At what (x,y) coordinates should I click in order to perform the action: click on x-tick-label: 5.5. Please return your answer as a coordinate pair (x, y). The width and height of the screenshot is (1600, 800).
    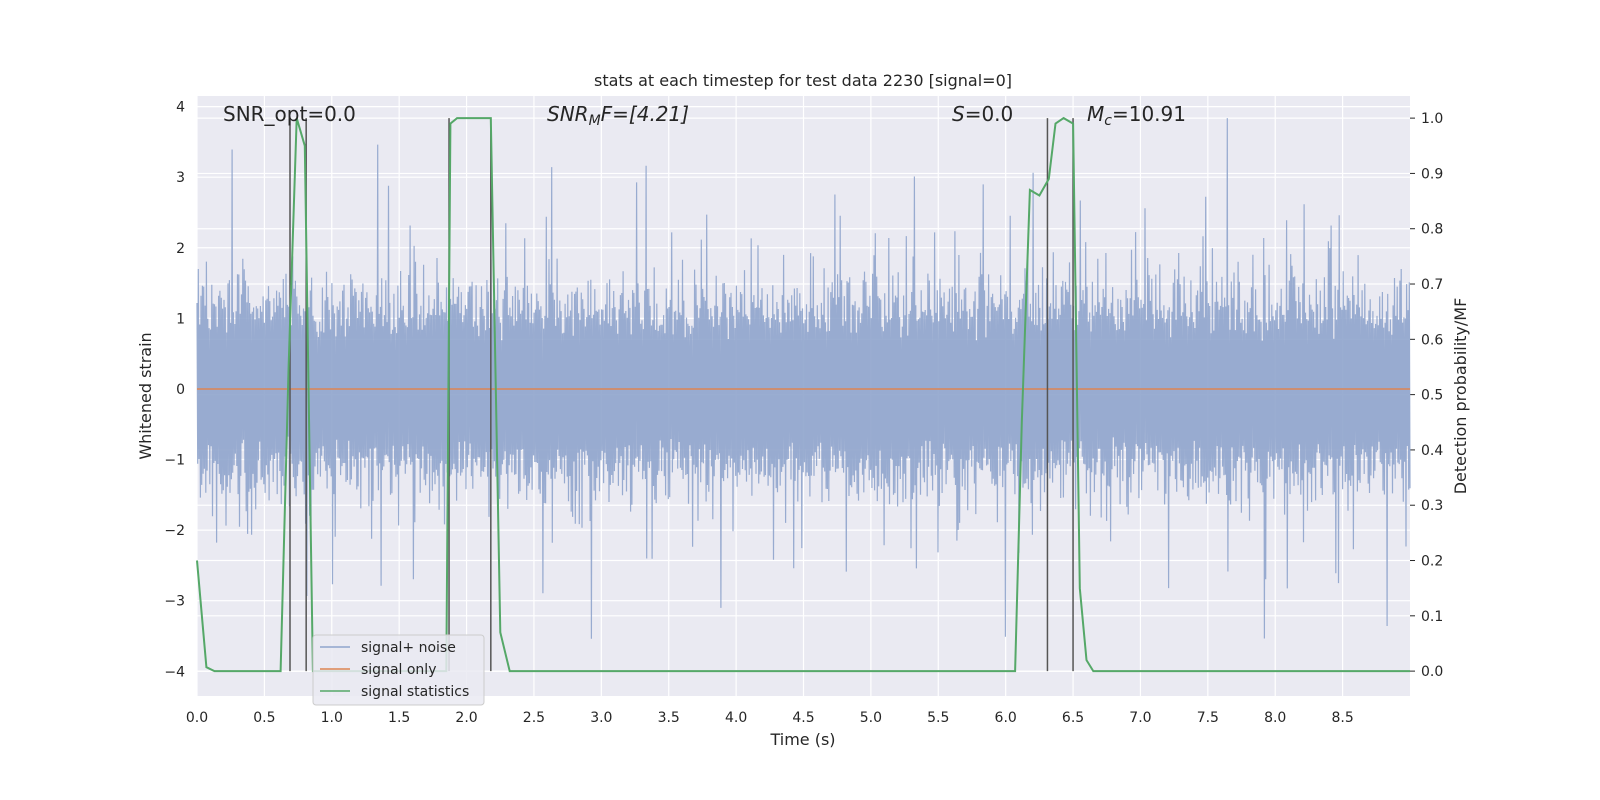
    Looking at the image, I should click on (938, 718).